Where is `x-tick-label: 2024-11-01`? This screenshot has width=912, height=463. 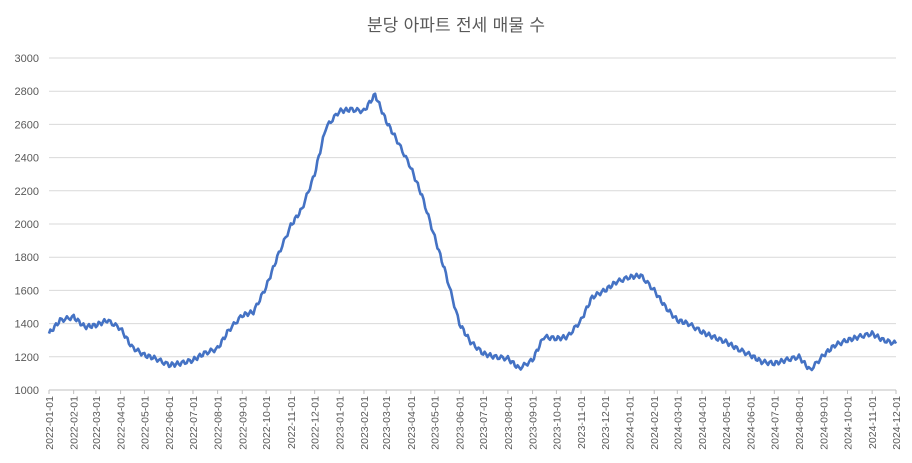 x-tick-label: 2024-11-01 is located at coordinates (873, 422).